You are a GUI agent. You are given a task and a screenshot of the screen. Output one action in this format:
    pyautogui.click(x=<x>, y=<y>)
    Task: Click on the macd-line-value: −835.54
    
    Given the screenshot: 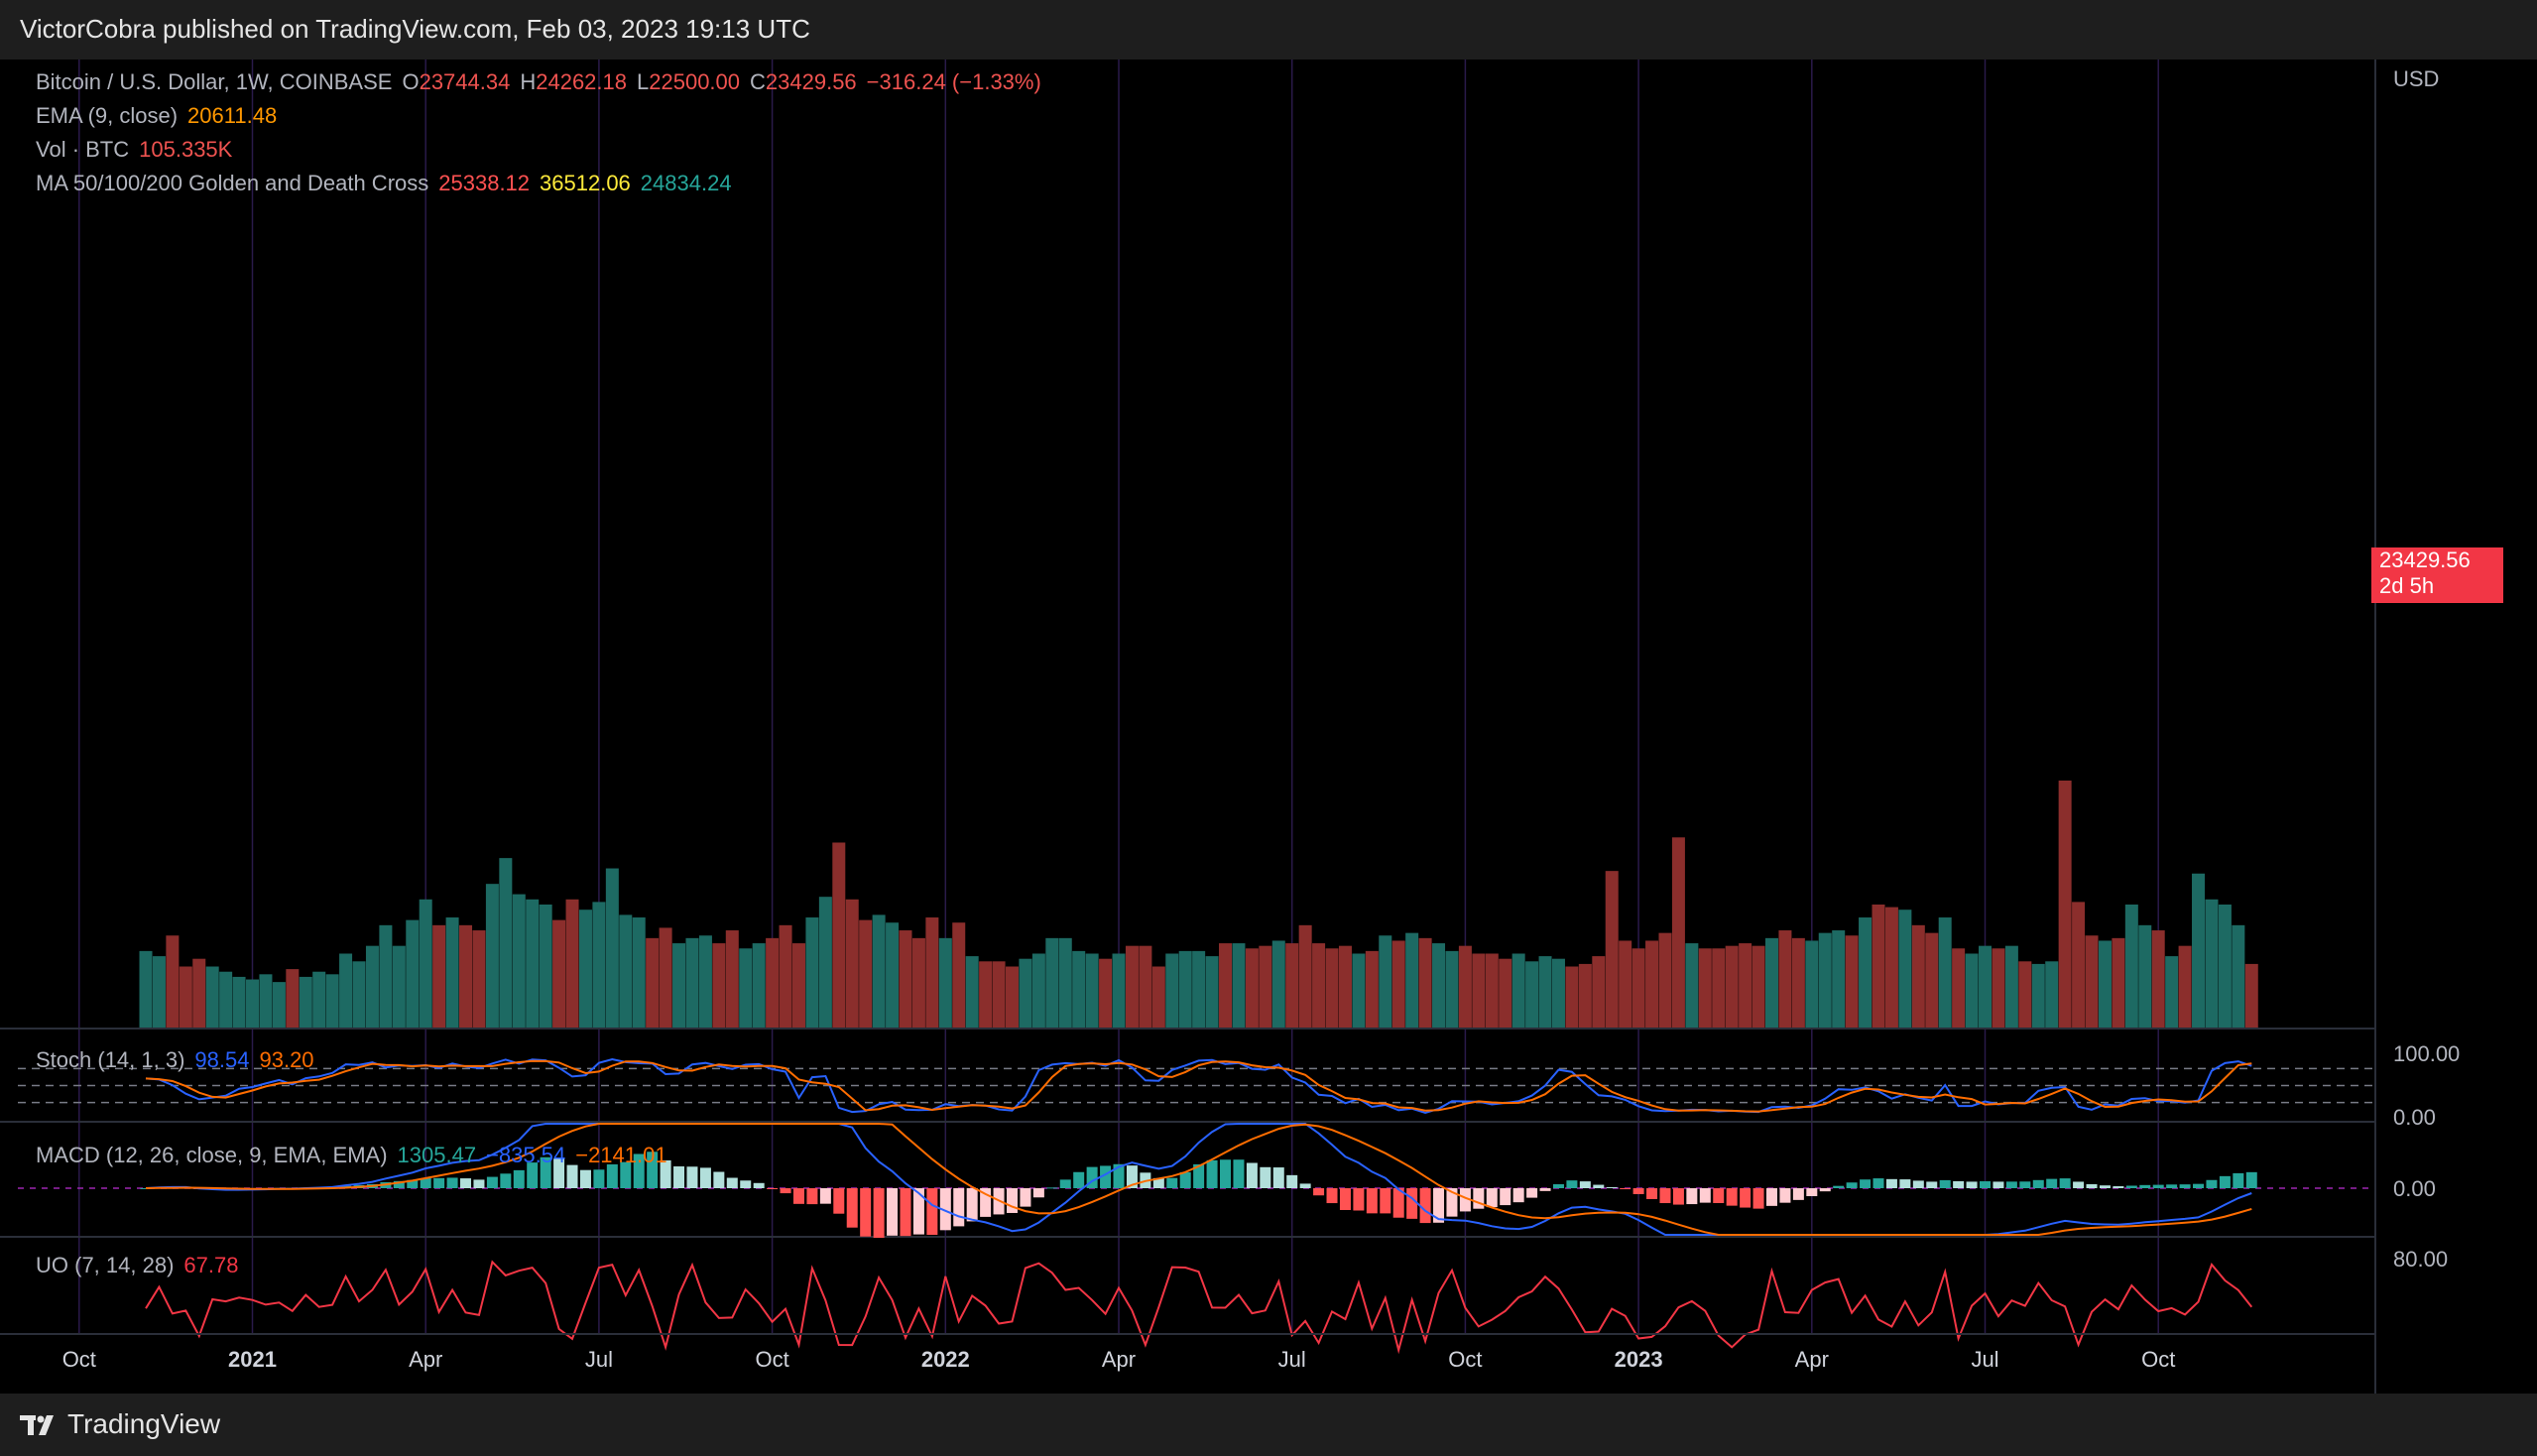 What is the action you would take?
    pyautogui.click(x=526, y=1155)
    